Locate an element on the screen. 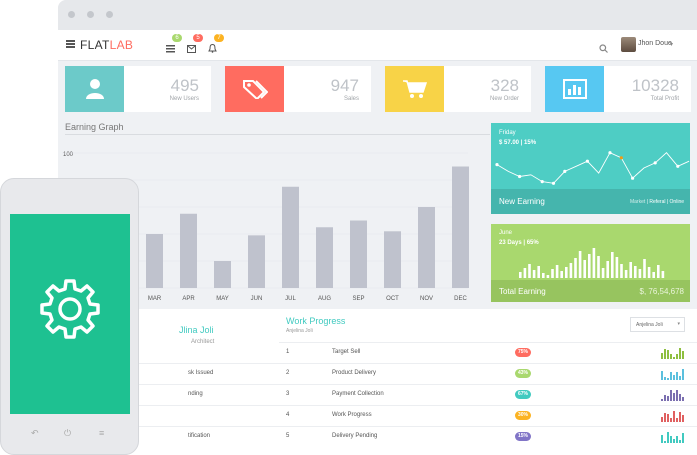 Image resolution: width=697 pixels, height=455 pixels. row-task: Delivery Pending is located at coordinates (355, 436).